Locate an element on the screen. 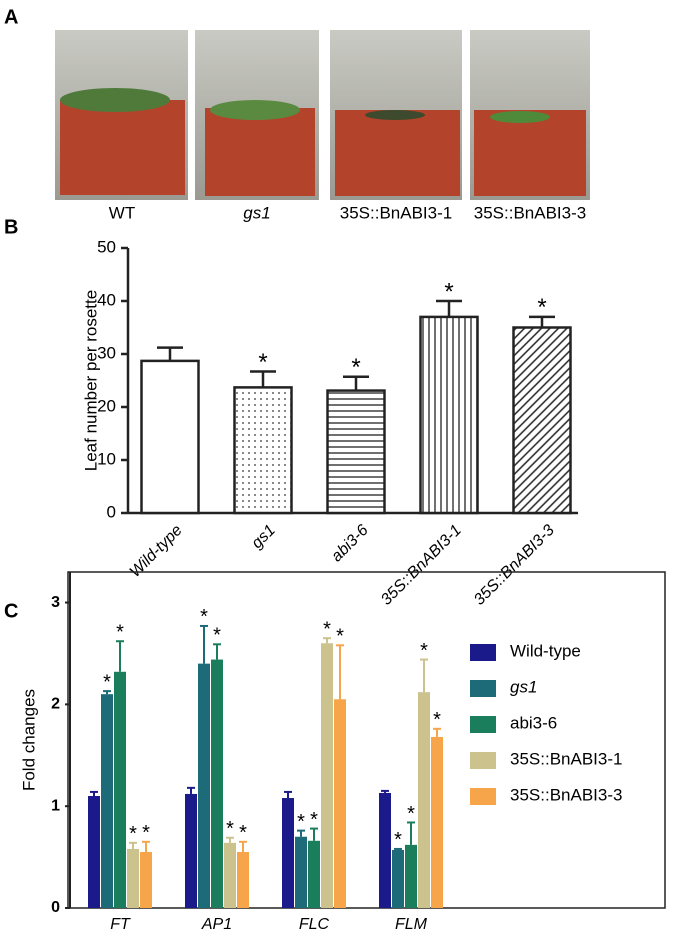  x-tick-label: FLC is located at coordinates (314, 924).